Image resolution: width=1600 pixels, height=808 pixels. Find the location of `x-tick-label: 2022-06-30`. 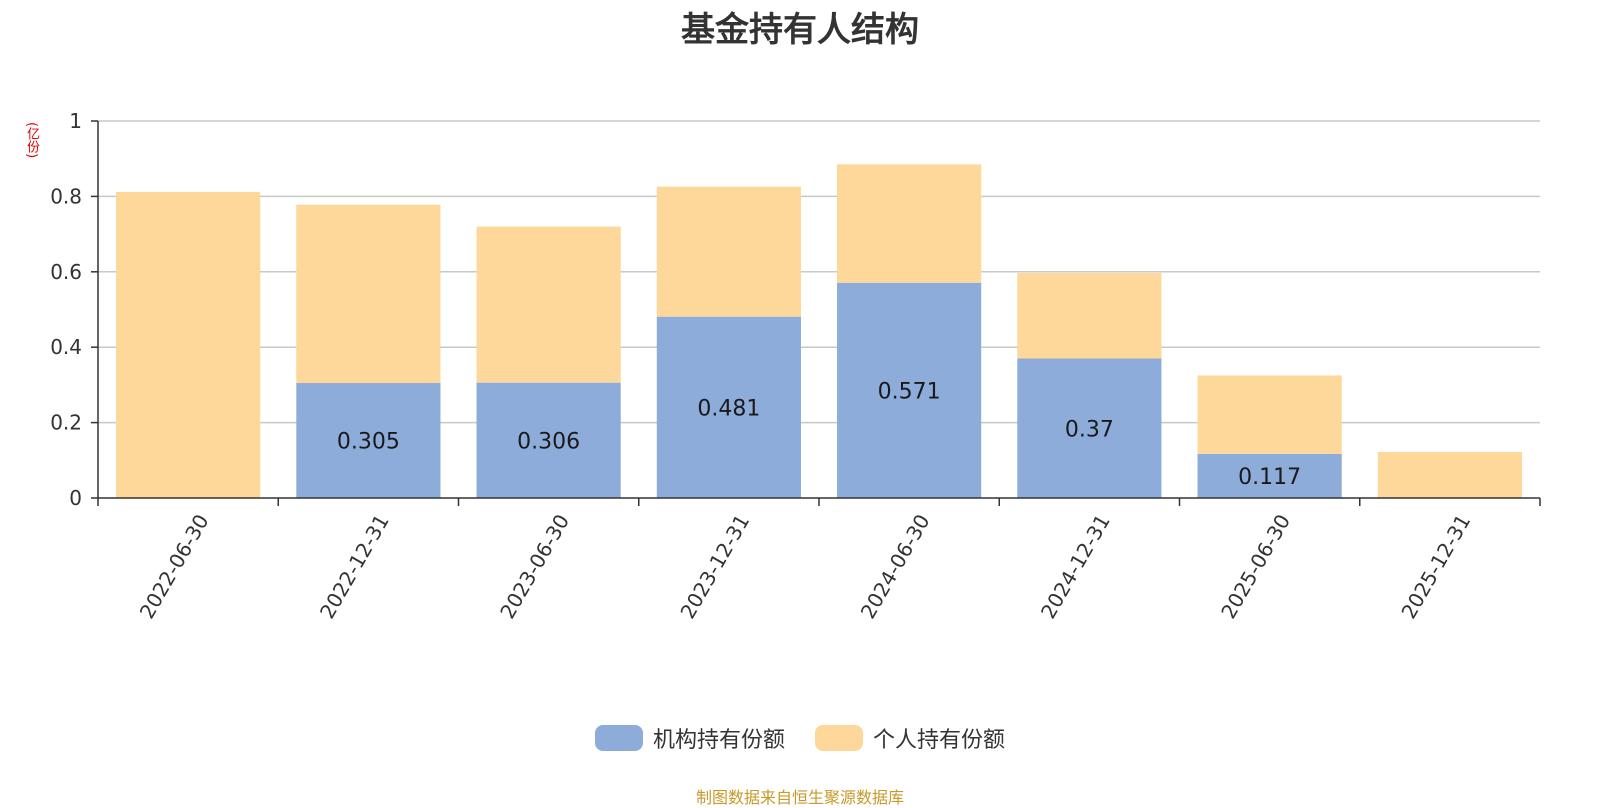

x-tick-label: 2022-06-30 is located at coordinates (174, 566).